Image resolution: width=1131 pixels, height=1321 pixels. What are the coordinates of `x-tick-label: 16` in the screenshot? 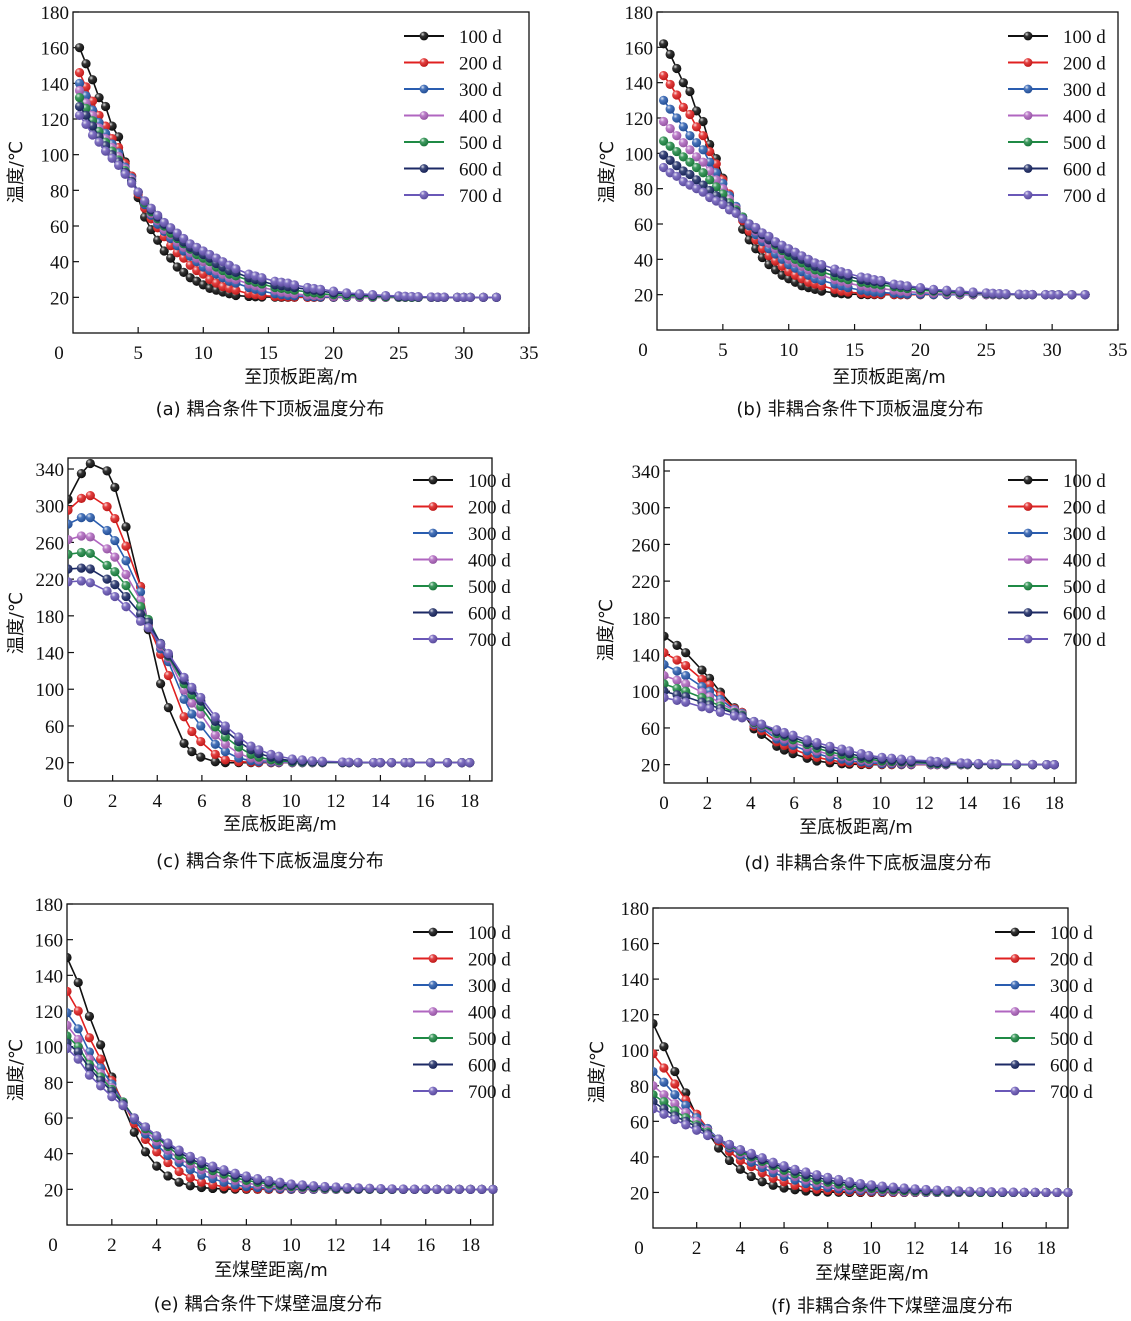 It's located at (425, 801).